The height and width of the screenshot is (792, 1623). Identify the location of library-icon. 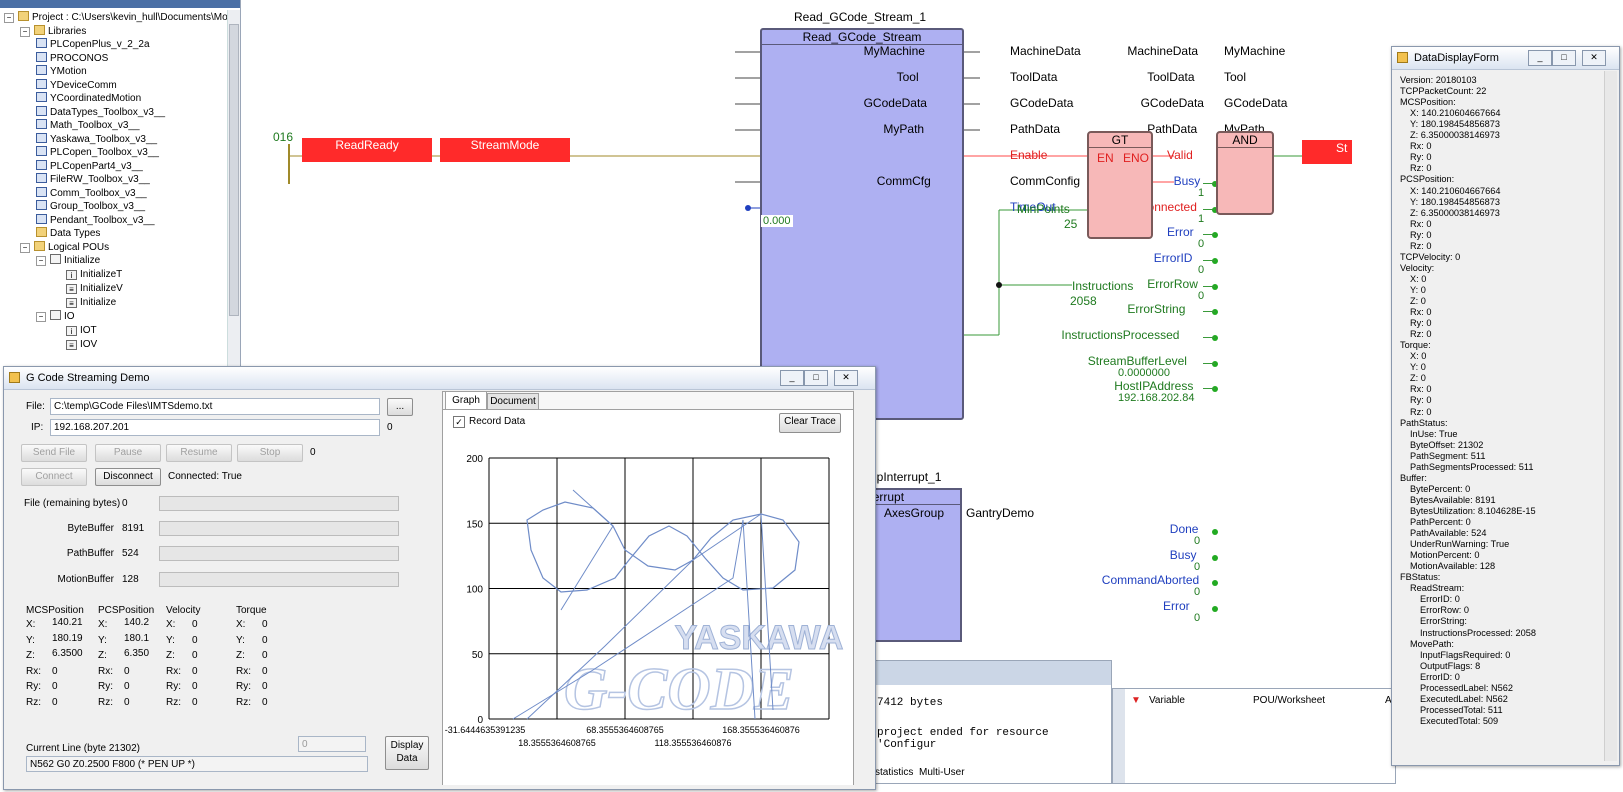
(41, 137).